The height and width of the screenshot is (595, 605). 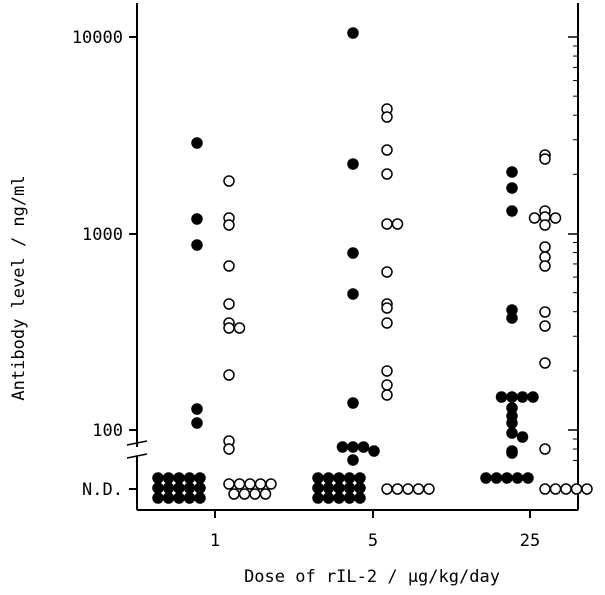 What do you see at coordinates (102, 490) in the screenshot?
I see `y-nd-label: N.D.` at bounding box center [102, 490].